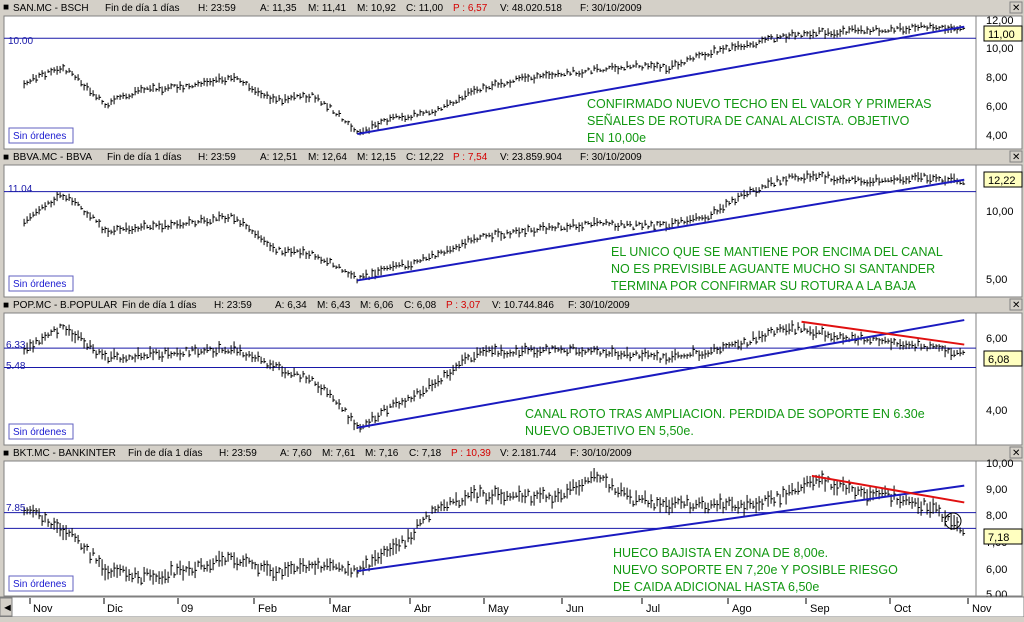 Image resolution: width=1024 pixels, height=622 pixels. What do you see at coordinates (6, 7) in the screenshot?
I see `panel-square: ■` at bounding box center [6, 7].